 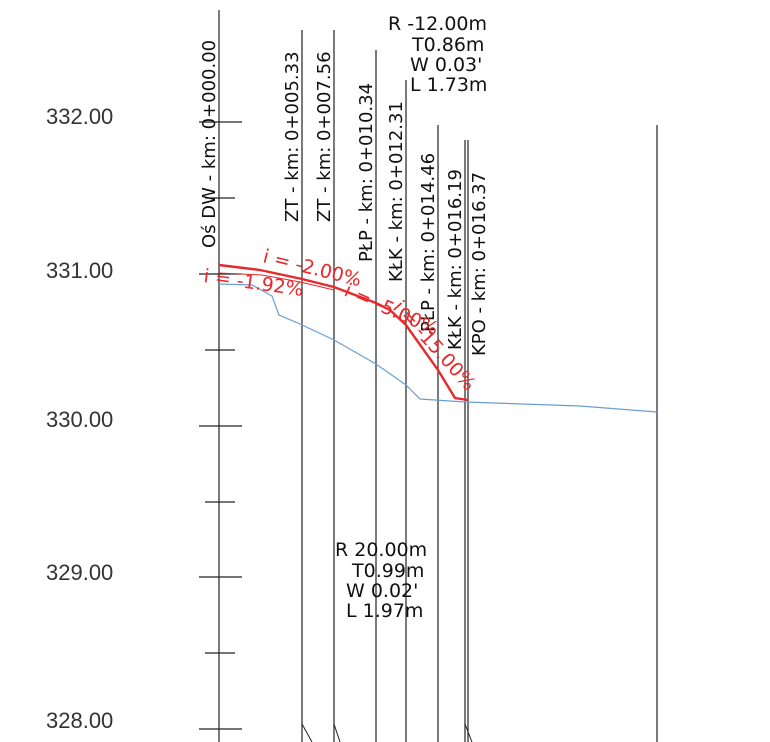 I want to click on bottom-stubs, so click(x=387, y=732).